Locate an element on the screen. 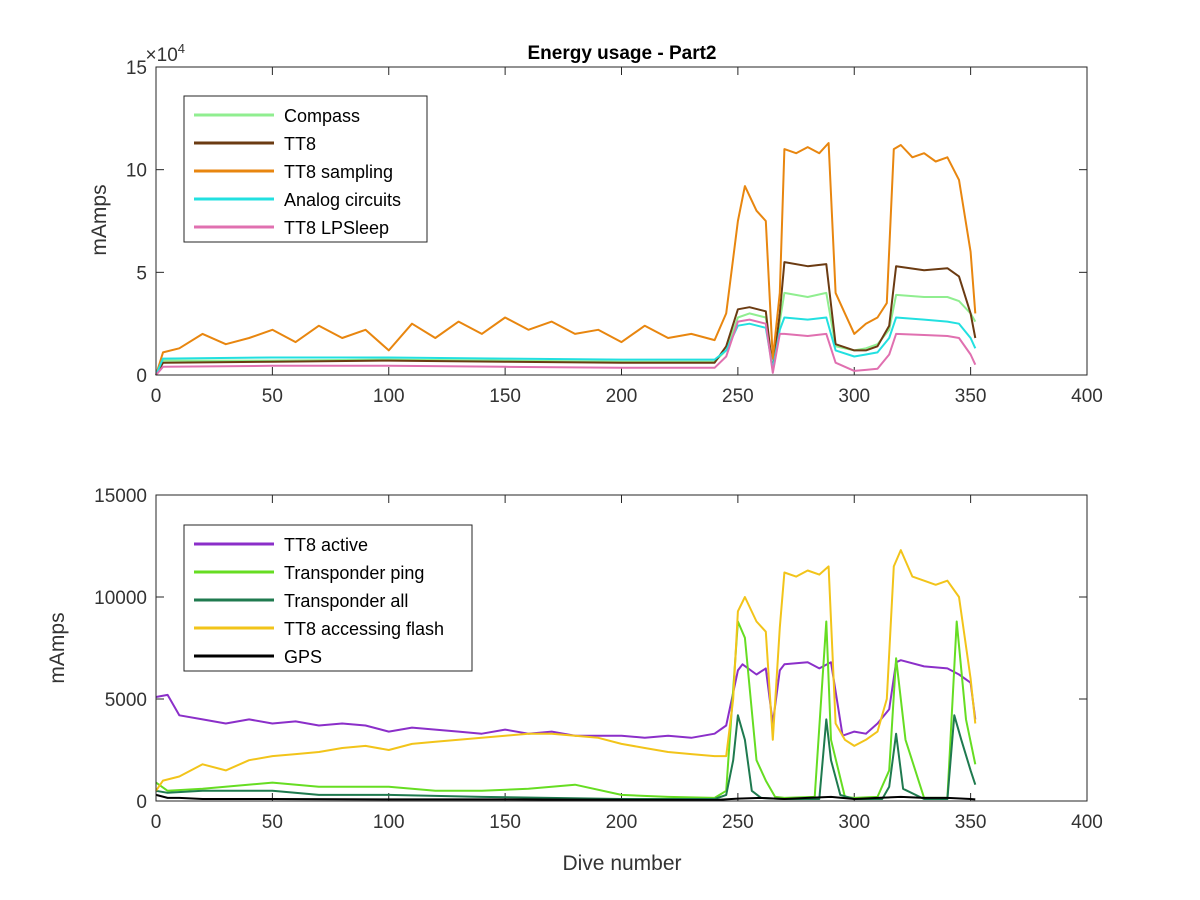 The width and height of the screenshot is (1200, 900). bottom-legend-box is located at coordinates (328, 598).